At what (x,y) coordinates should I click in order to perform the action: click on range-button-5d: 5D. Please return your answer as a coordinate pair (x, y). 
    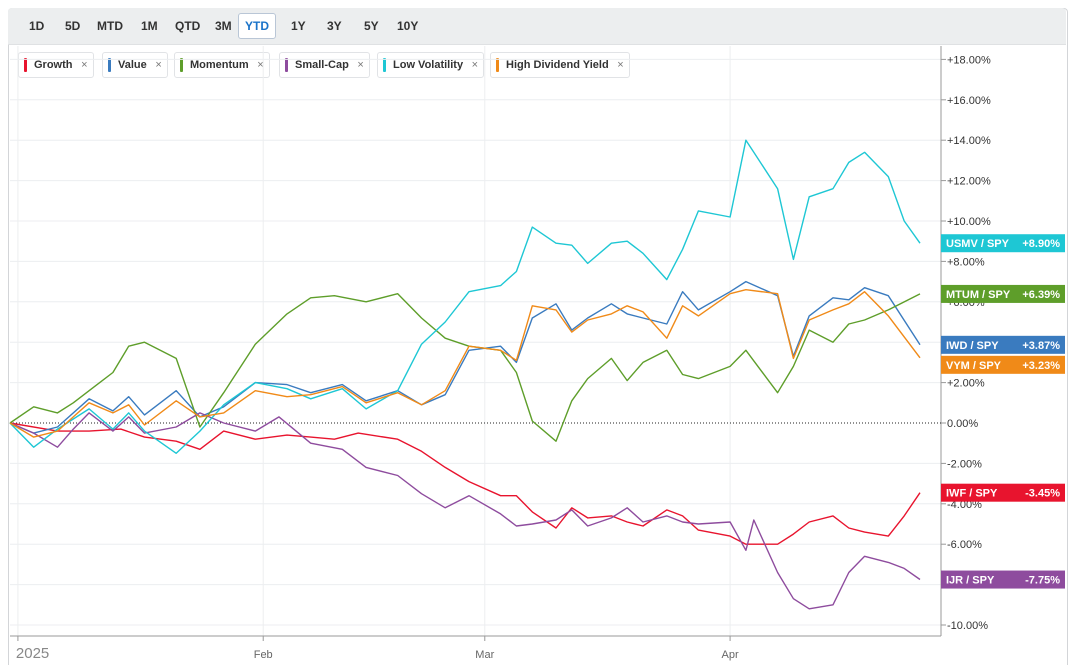
    Looking at the image, I should click on (73, 26).